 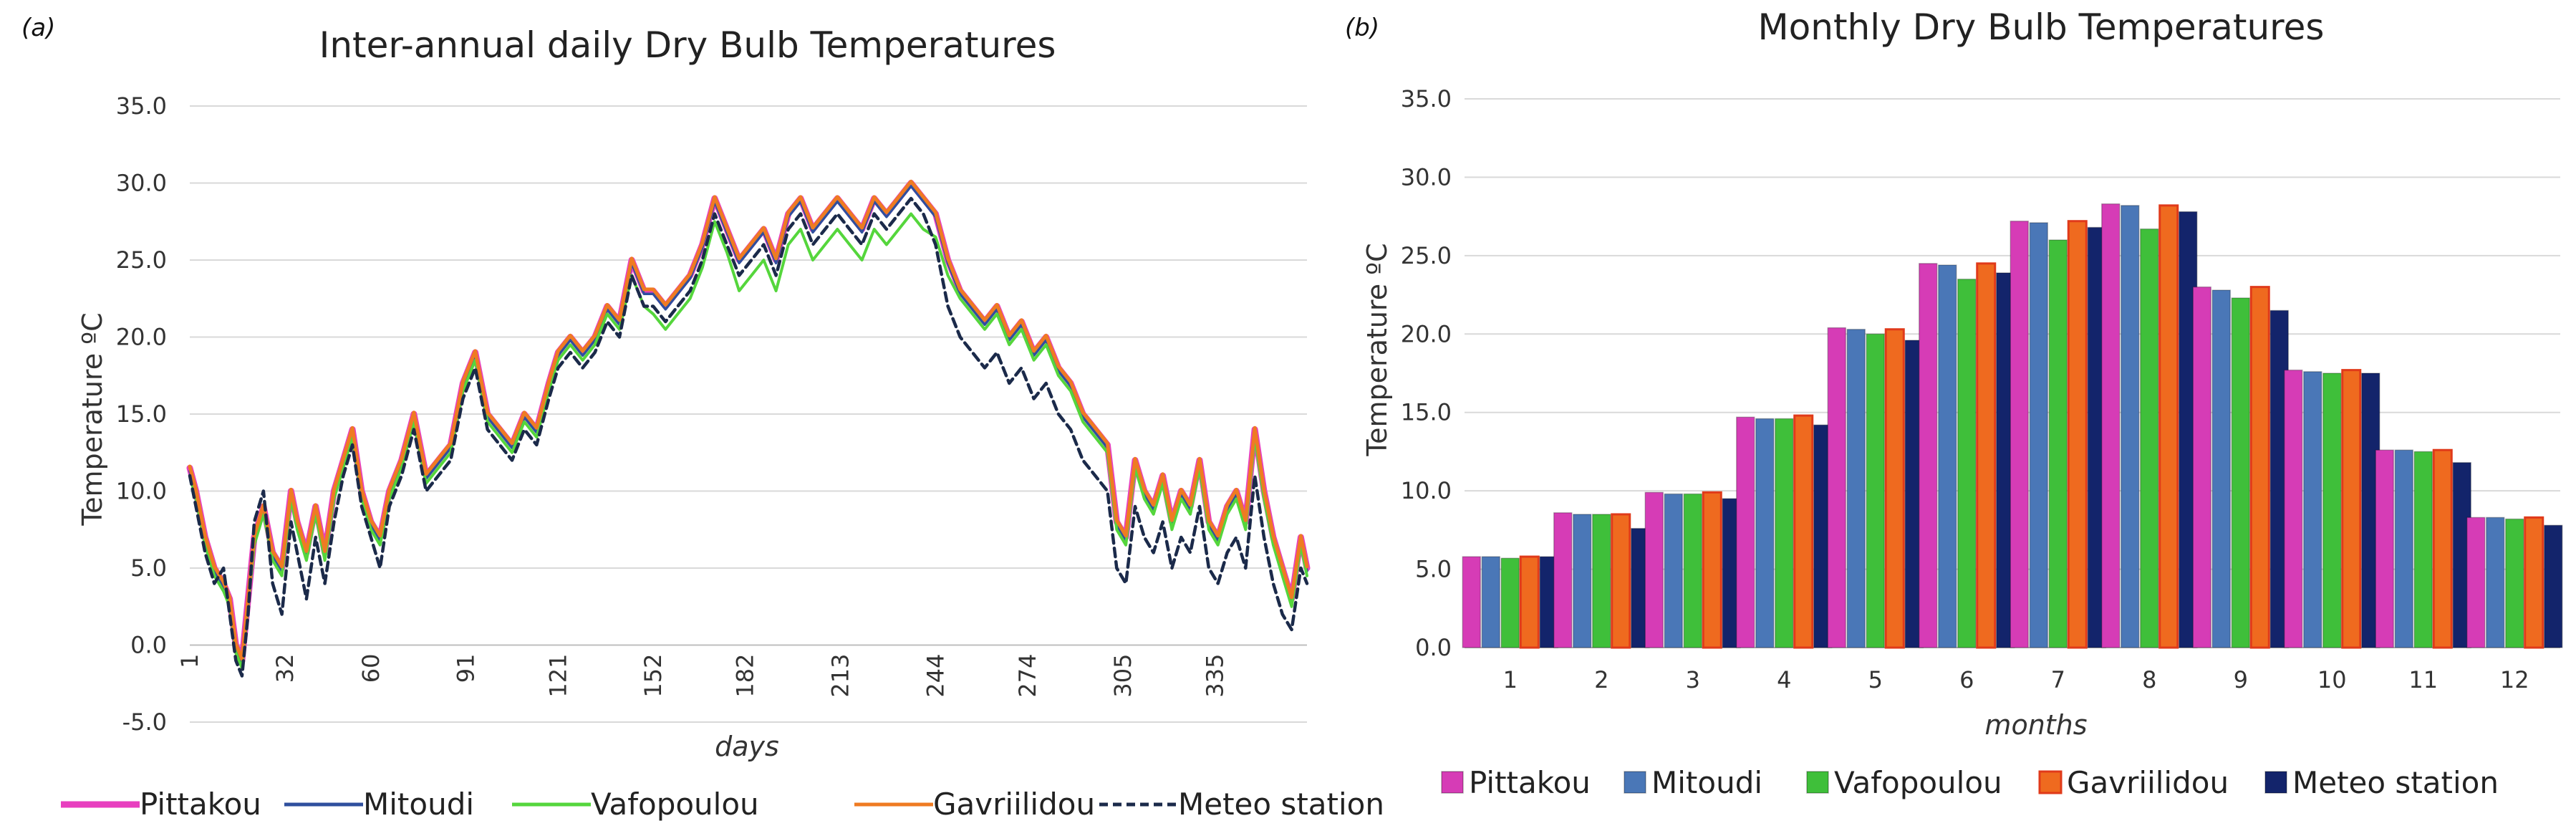 I want to click on x-tick-label: 274, so click(x=1027, y=676).